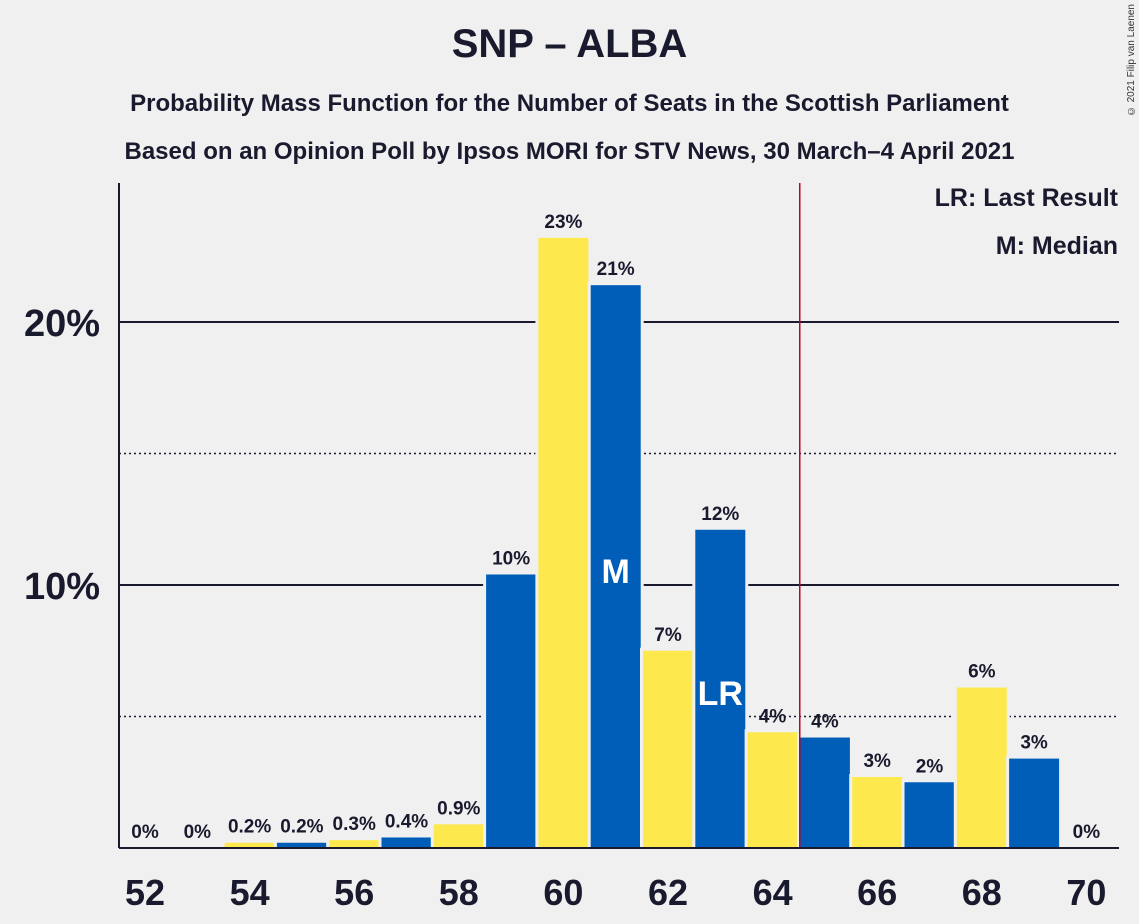 This screenshot has height=924, width=1139. I want to click on x-tick-label: 58, so click(459, 892).